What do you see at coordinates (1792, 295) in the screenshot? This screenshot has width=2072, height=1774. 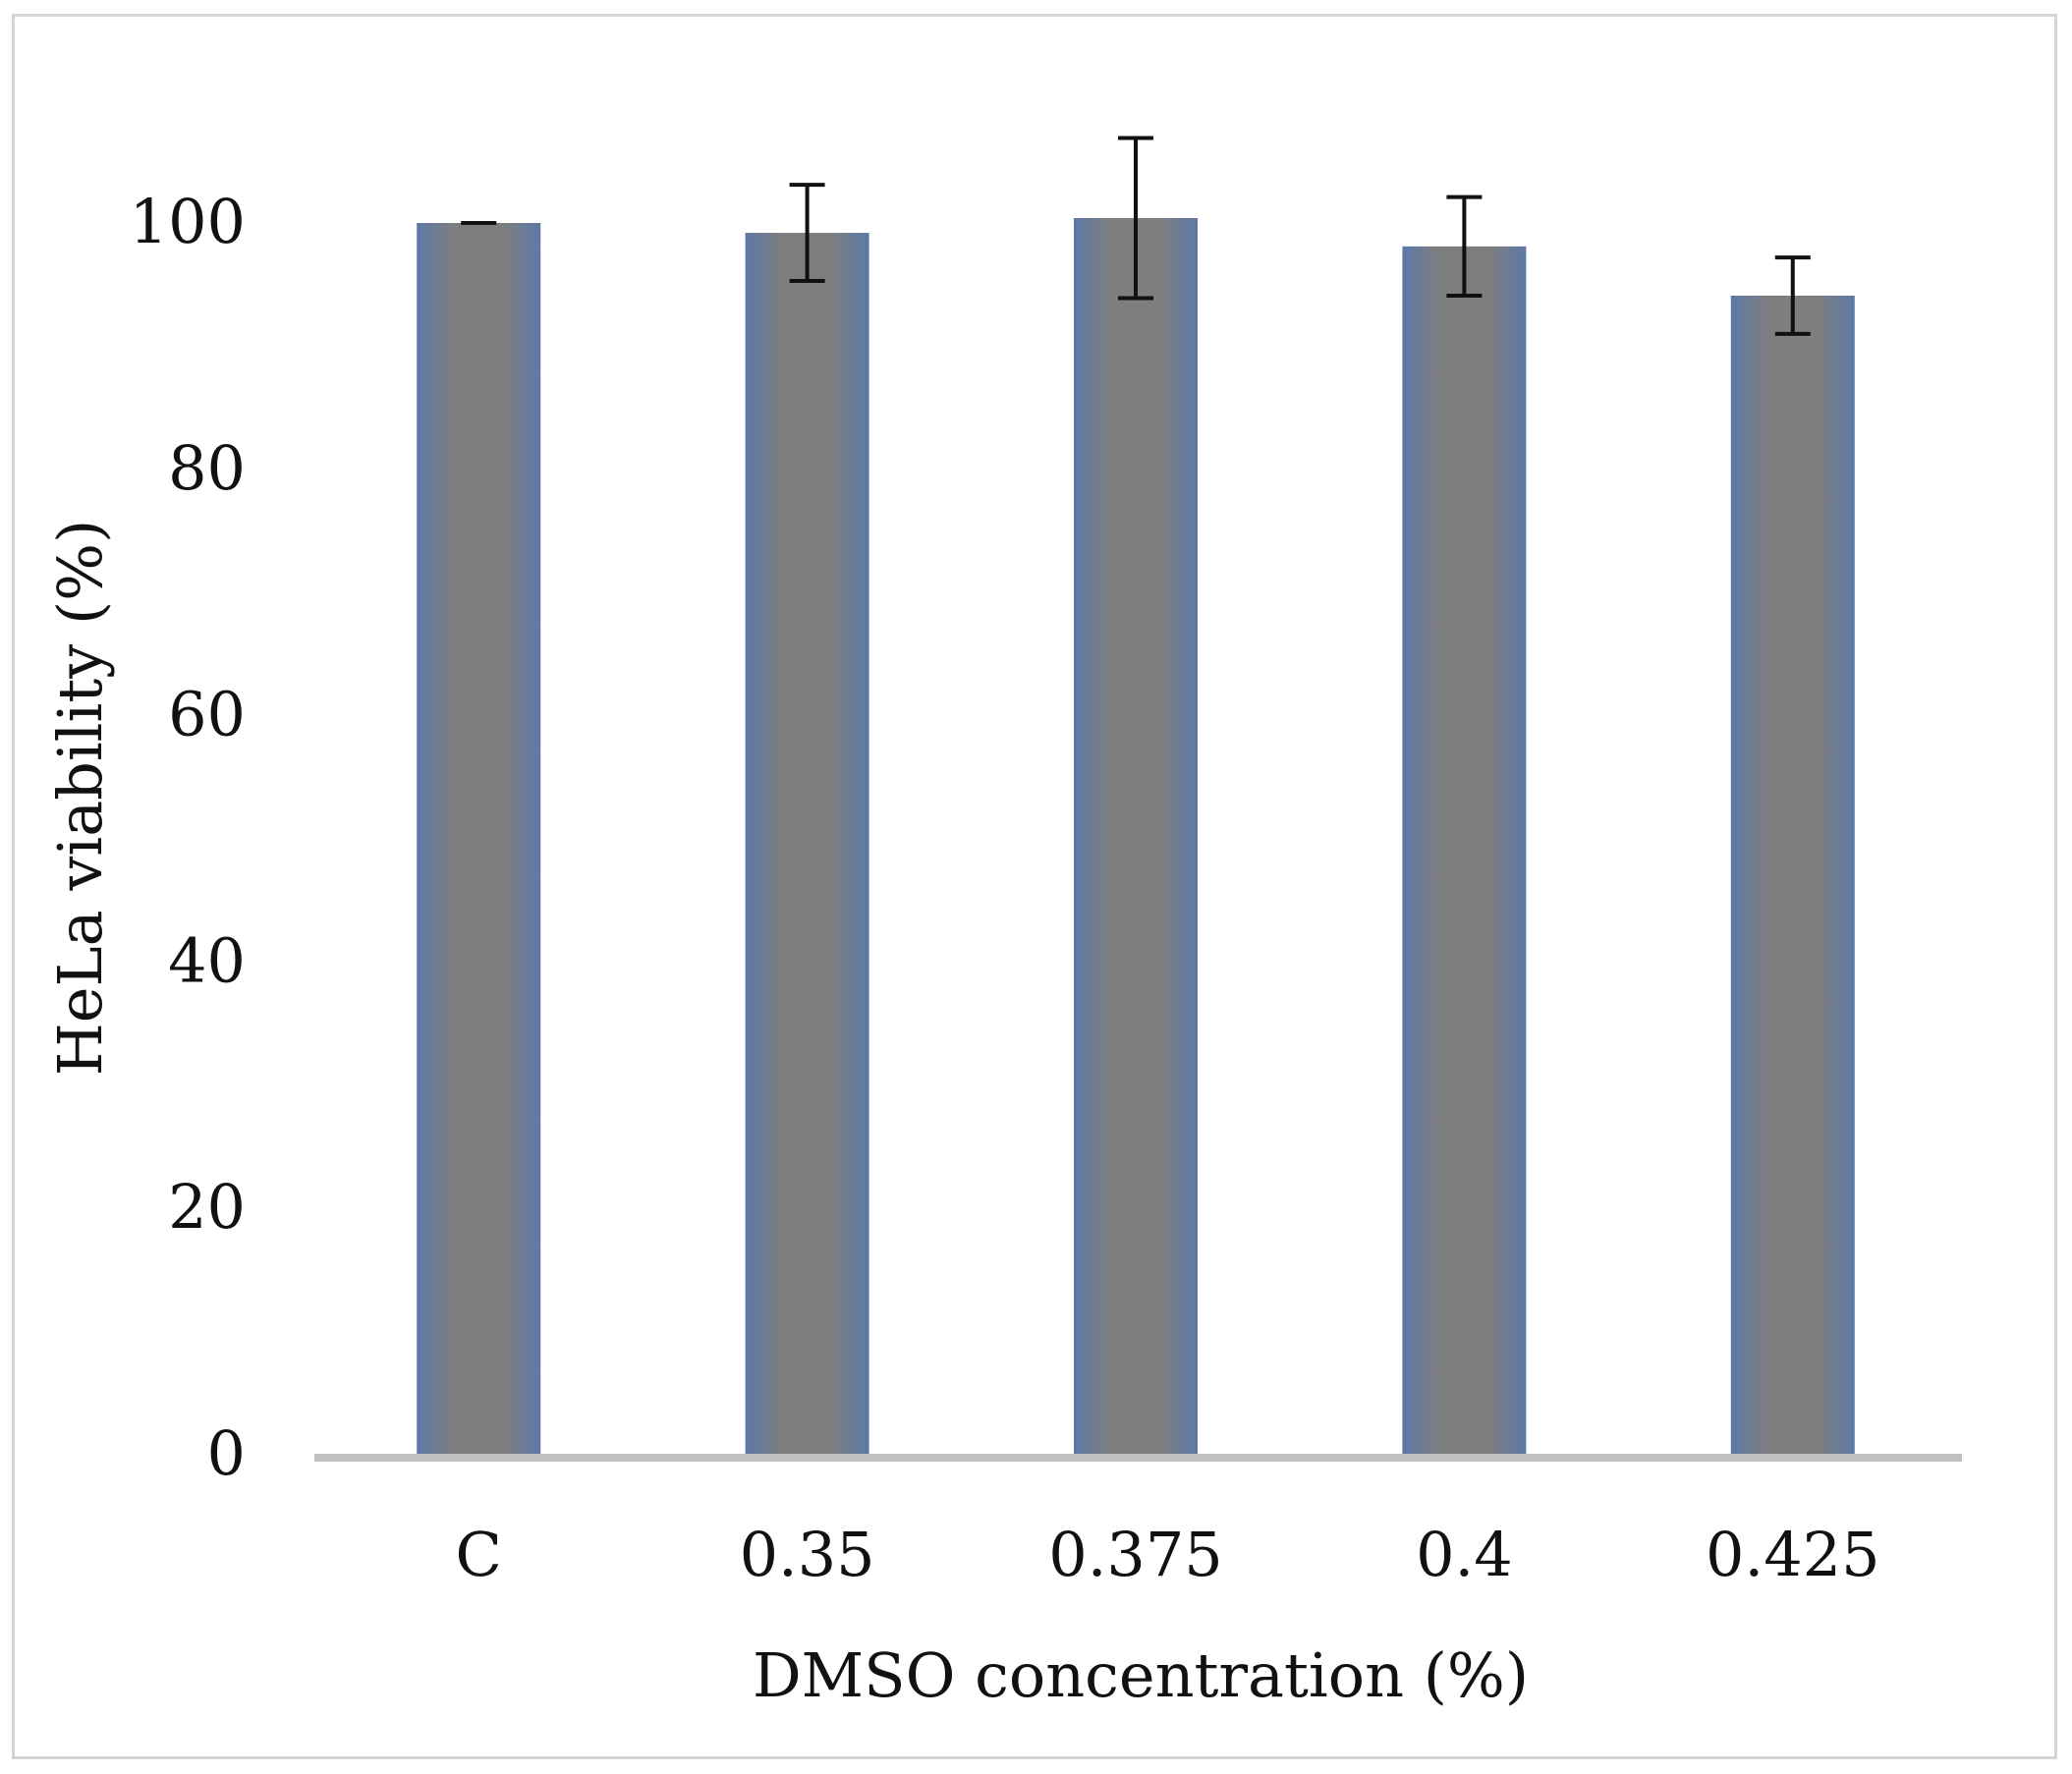 I see `error-bar-0.425` at bounding box center [1792, 295].